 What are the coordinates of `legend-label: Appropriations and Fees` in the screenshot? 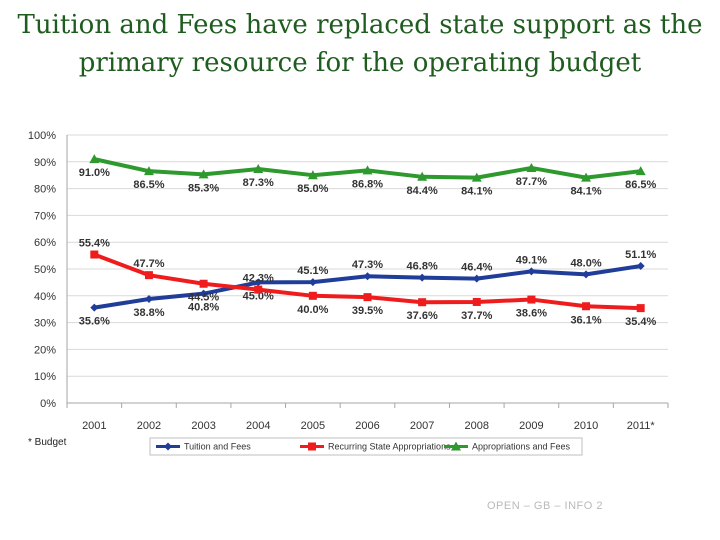 It's located at (521, 447).